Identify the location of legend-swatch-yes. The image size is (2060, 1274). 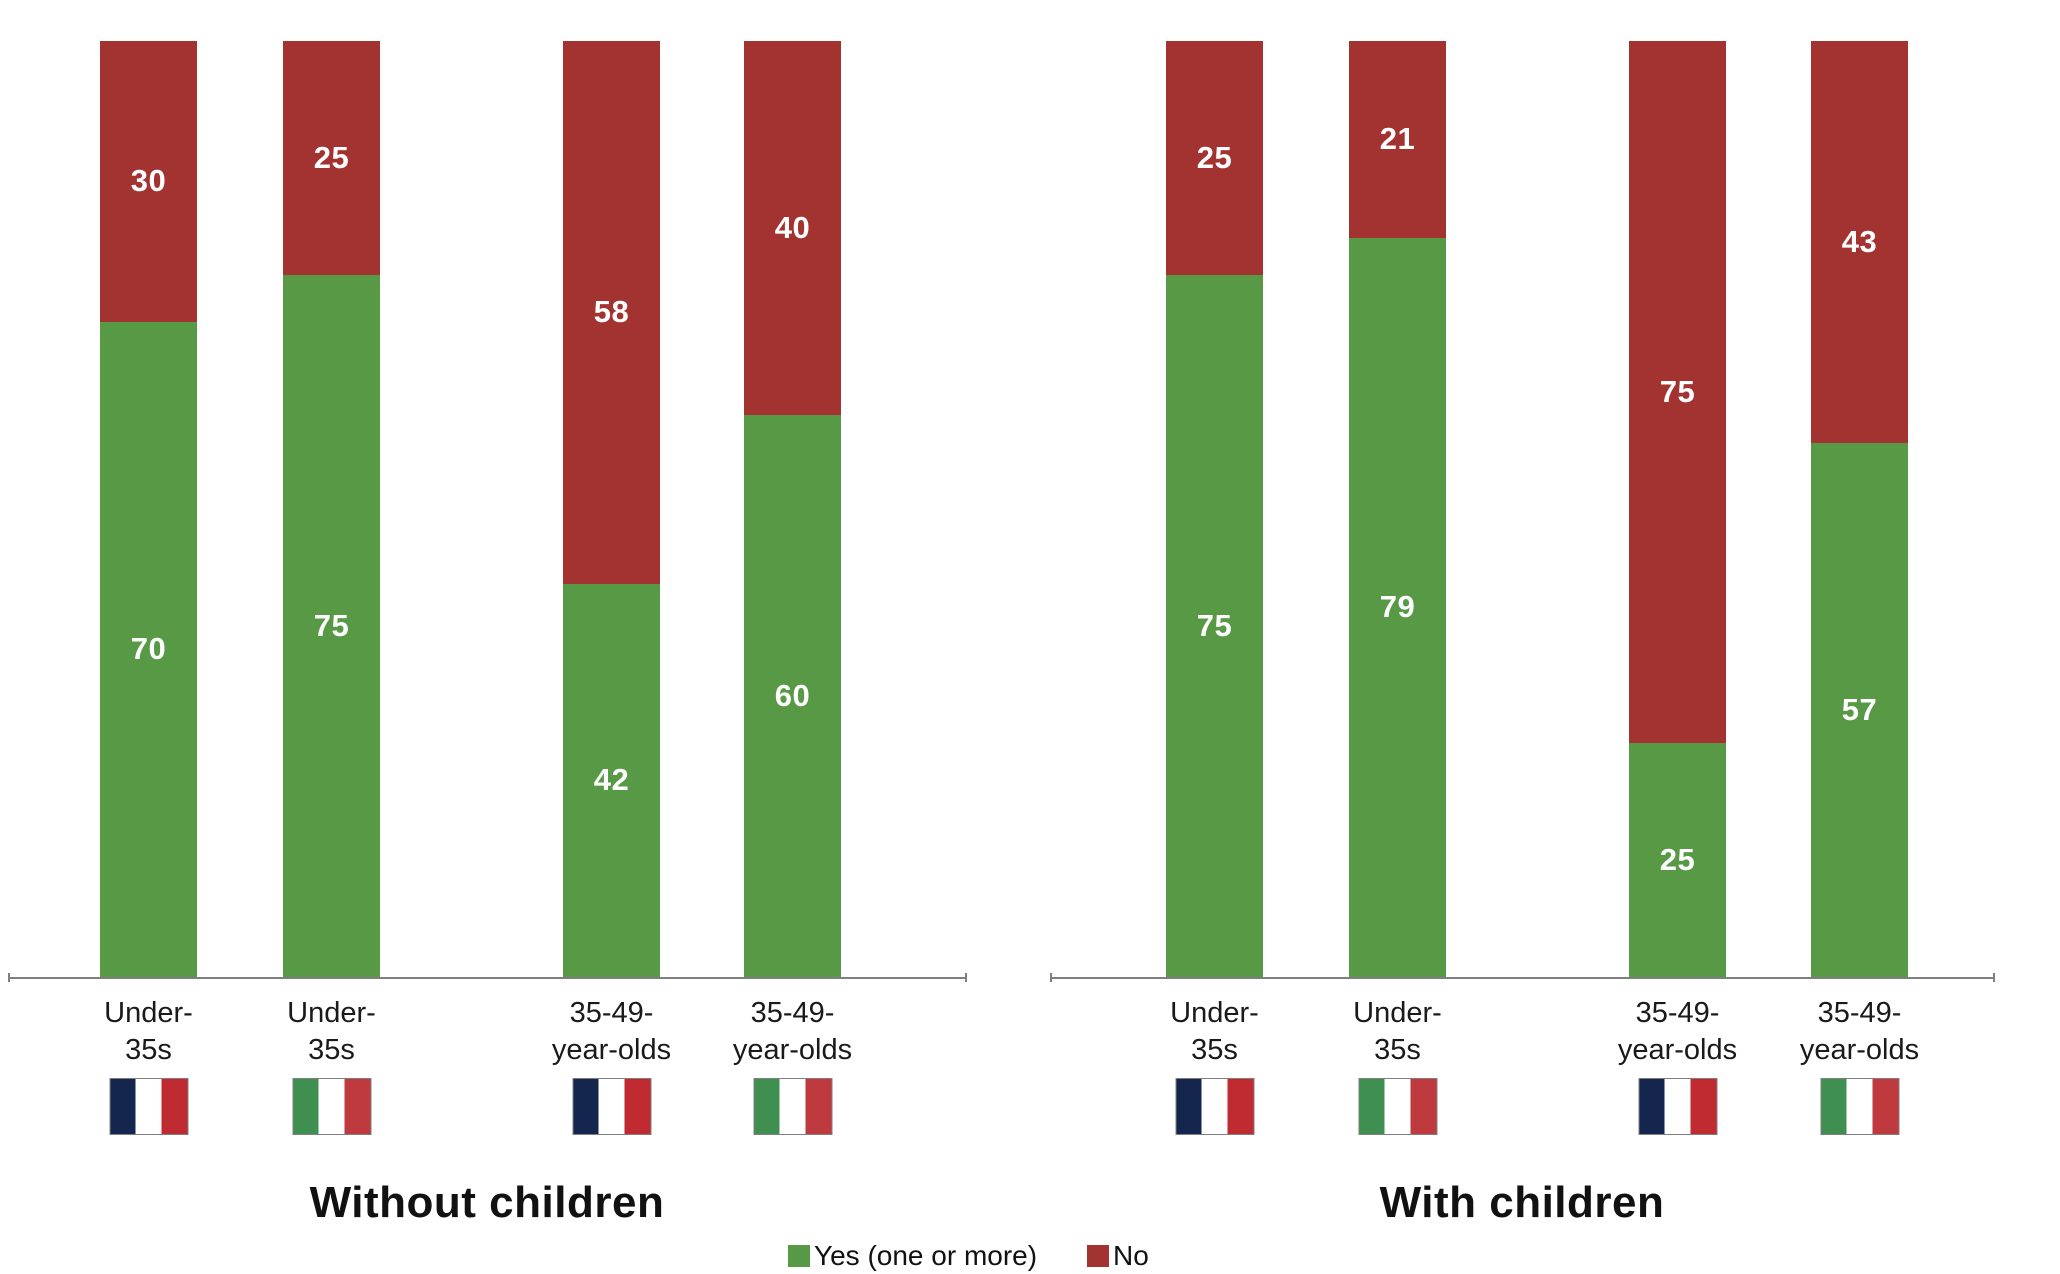
(799, 1256).